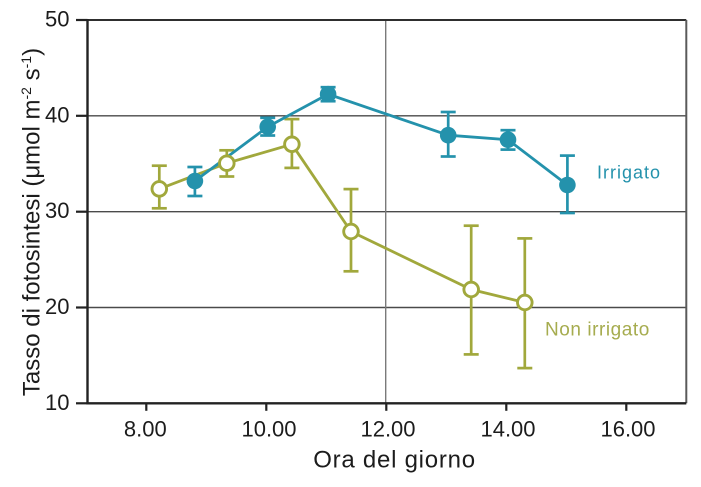 The image size is (701, 487). What do you see at coordinates (597, 329) in the screenshot?
I see `svg-text: Non irrigato` at bounding box center [597, 329].